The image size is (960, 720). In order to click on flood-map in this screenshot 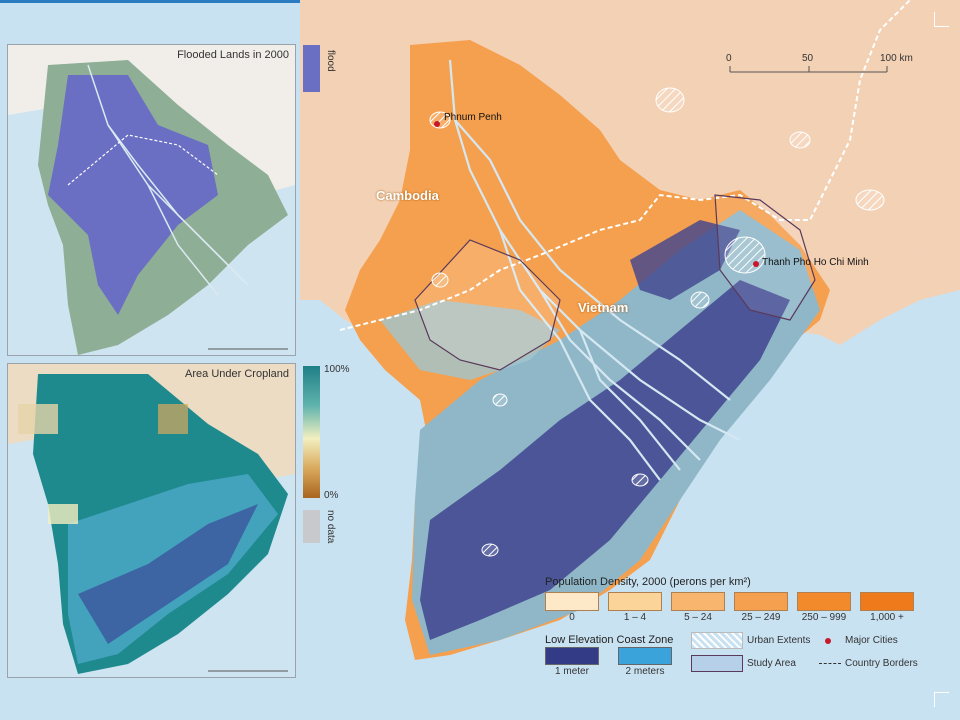, I will do `click(151, 200)`.